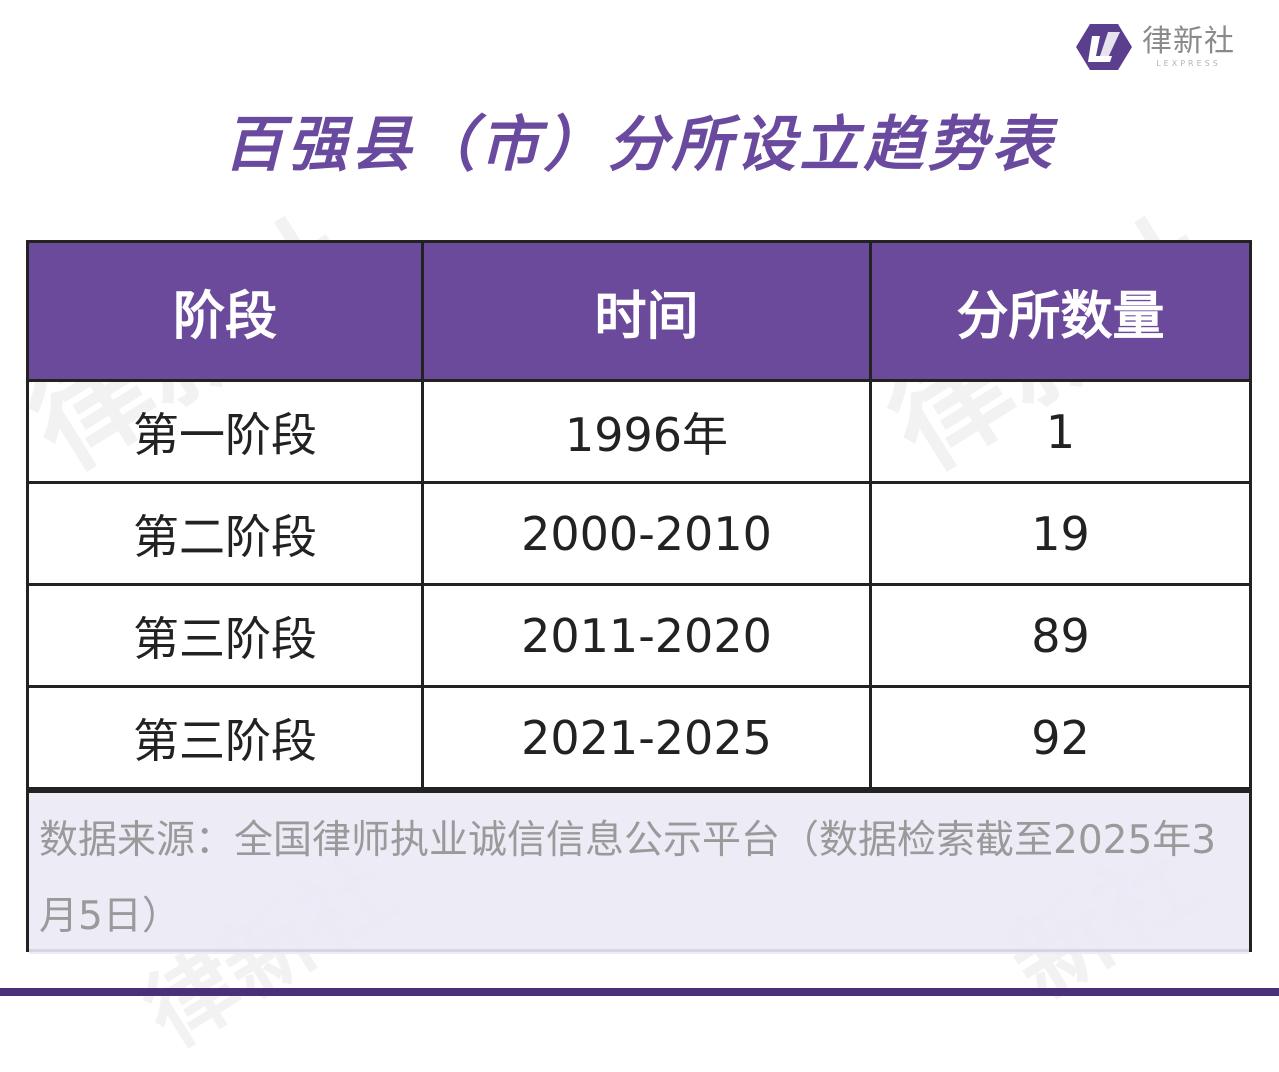 Image resolution: width=1279 pixels, height=1072 pixels. Describe the element at coordinates (639, 145) in the screenshot. I see `page-title: 百强县（市）分所设立趋势表` at that location.